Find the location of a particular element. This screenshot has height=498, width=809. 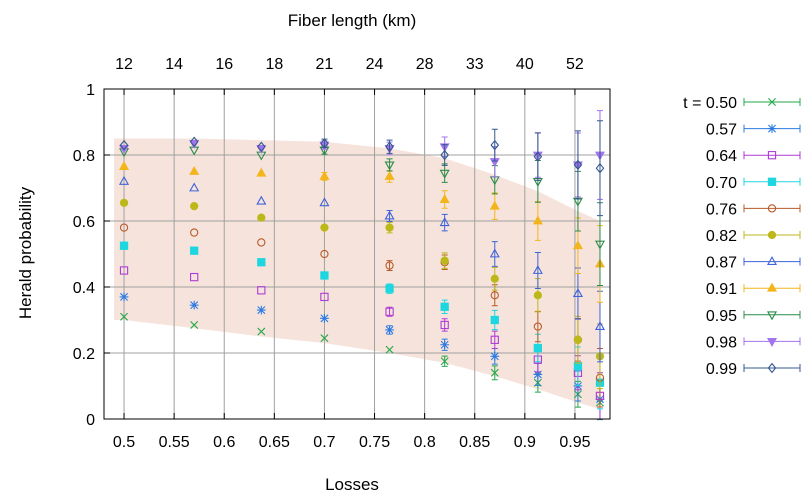

x2-tick-label: 33 is located at coordinates (475, 64).